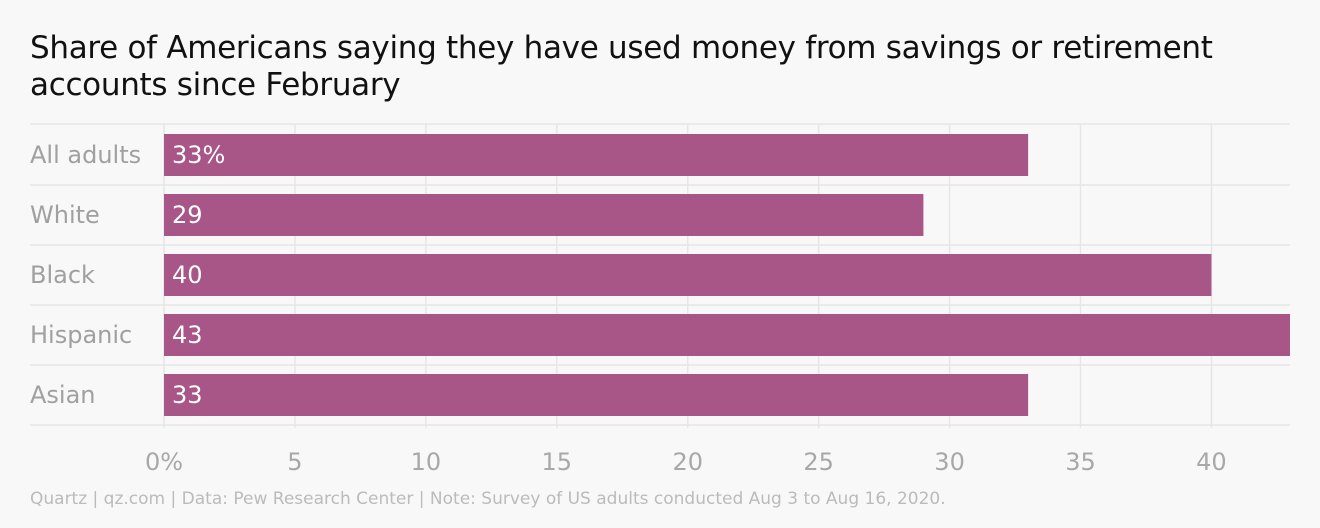 The image size is (1320, 528). I want to click on bar-white, so click(544, 215).